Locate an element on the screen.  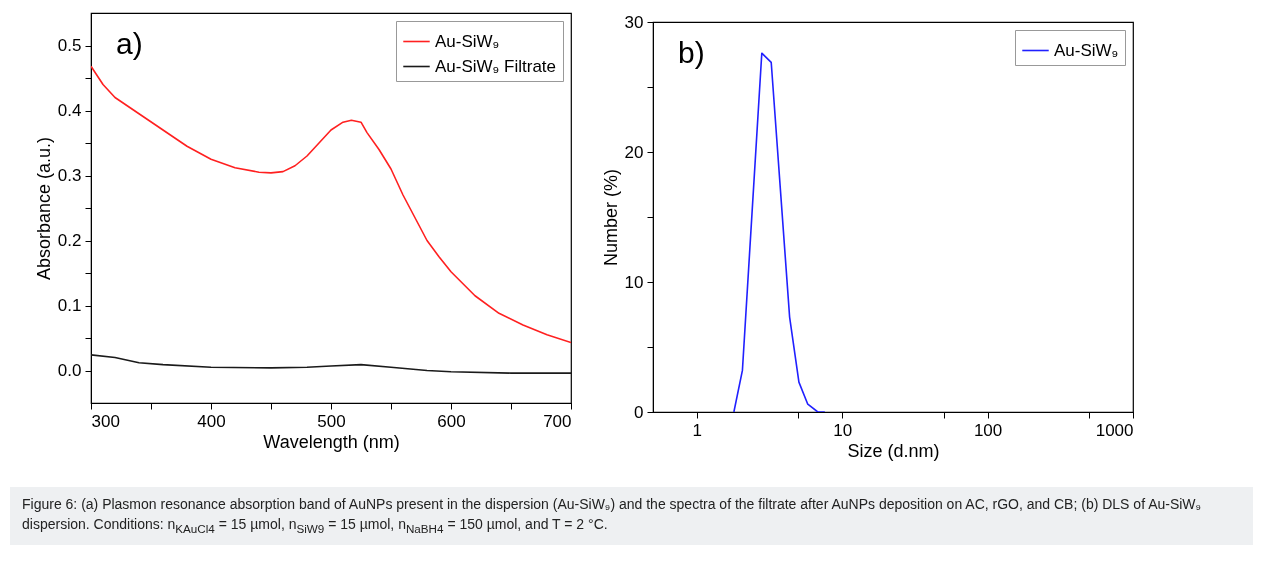
x-tick-label: 700 is located at coordinates (557, 421).